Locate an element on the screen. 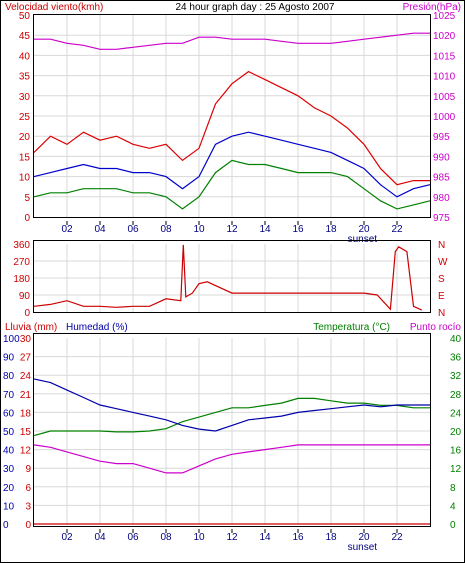 Image resolution: width=465 pixels, height=563 pixels. dewpoint-label: Punto rocío is located at coordinates (436, 327).